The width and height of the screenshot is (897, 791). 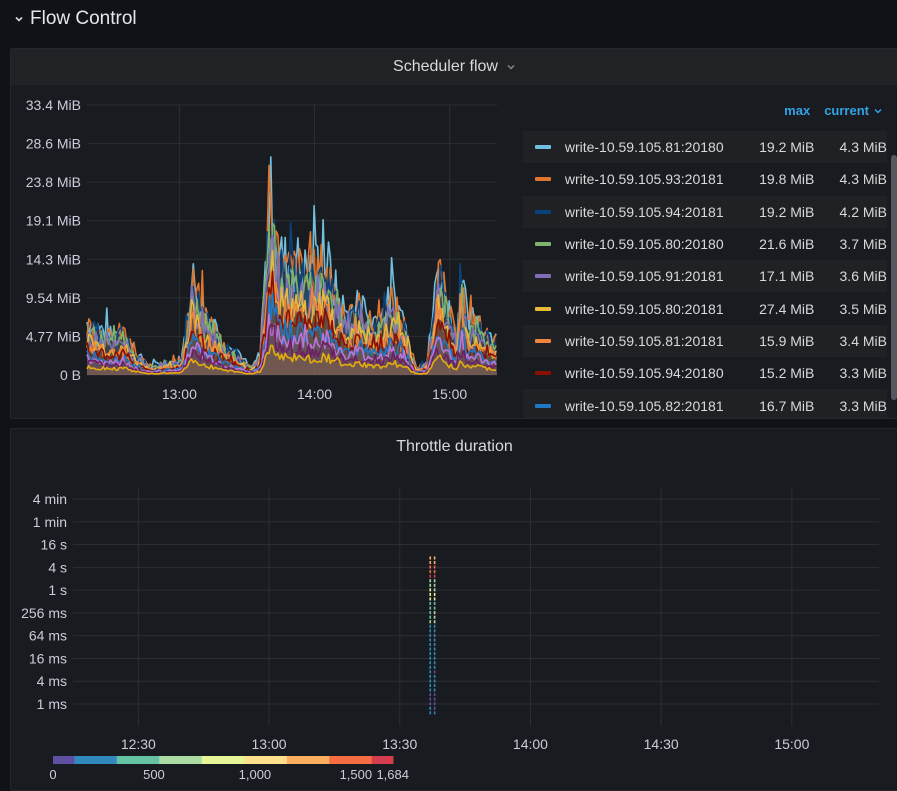 What do you see at coordinates (705, 211) in the screenshot?
I see `legend-item: write-10.59.105.94:20181 19.2 MiB 4.2 MiB` at bounding box center [705, 211].